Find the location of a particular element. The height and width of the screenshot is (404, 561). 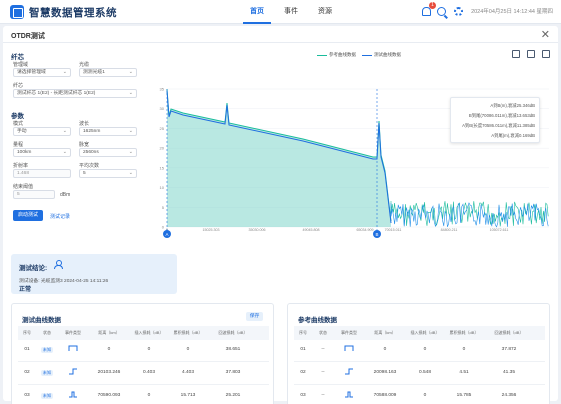

table-header: 序号 状态 事件类型 距离（km） 插入损耗（dB） 累积损耗（dB） 回波损耗（dB） is located at coordinates (143, 333).